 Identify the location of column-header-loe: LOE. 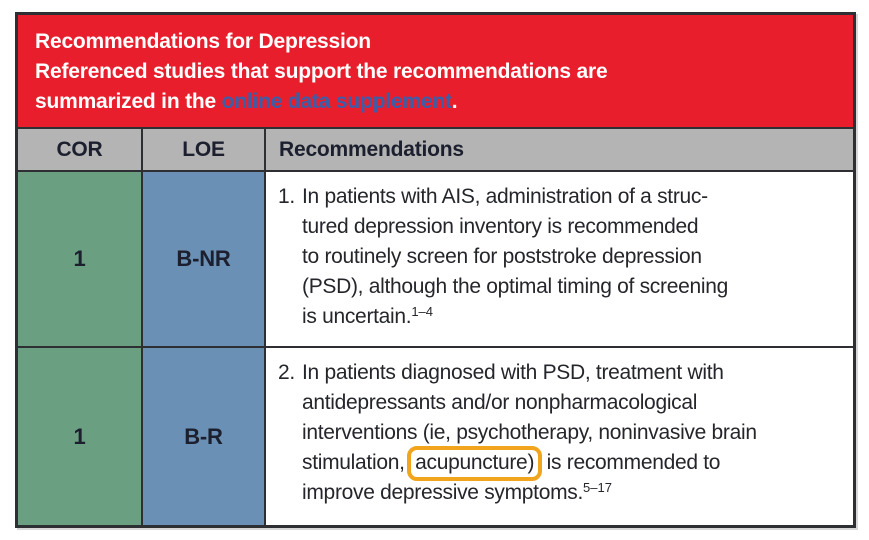
(204, 149).